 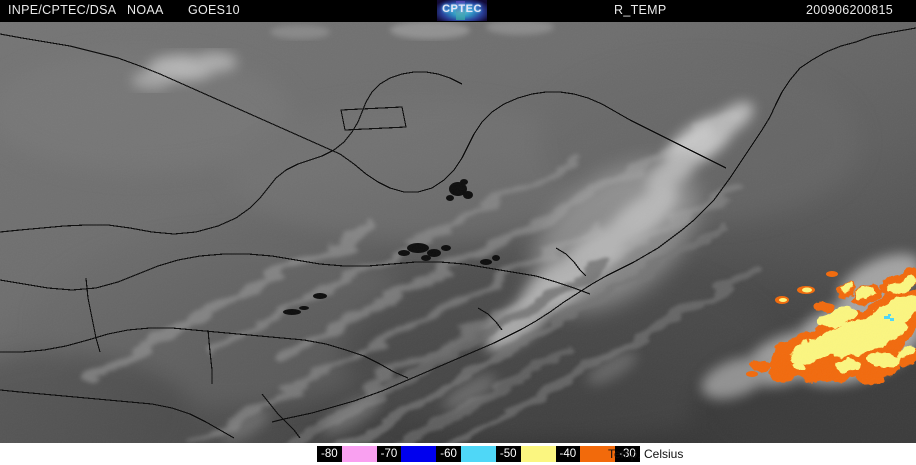 What do you see at coordinates (448, 454) in the screenshot?
I see `legend-tick-label: -60` at bounding box center [448, 454].